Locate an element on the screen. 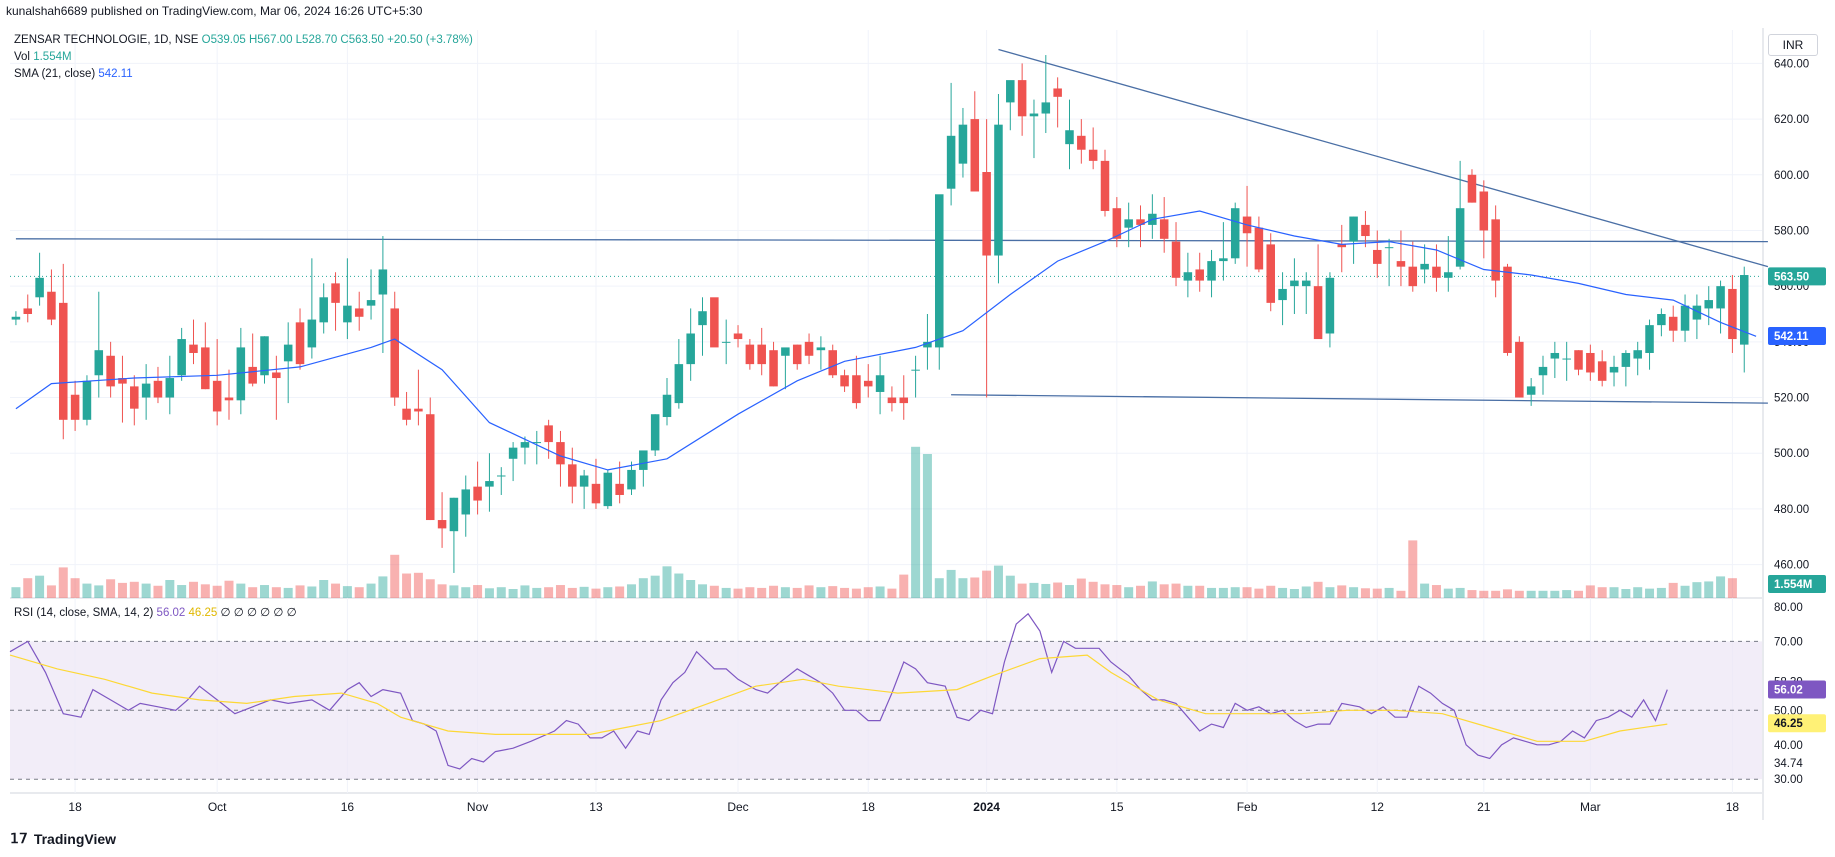  sma-price-badge-text: 542.11 is located at coordinates (1791, 337).